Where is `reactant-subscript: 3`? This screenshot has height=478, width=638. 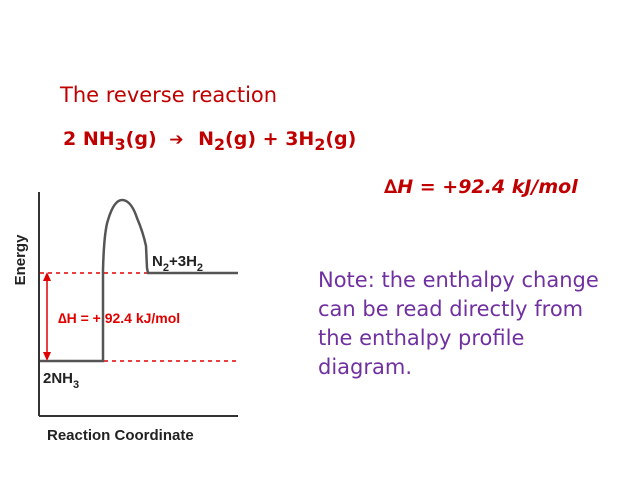
reactant-subscript: 3 is located at coordinates (120, 144).